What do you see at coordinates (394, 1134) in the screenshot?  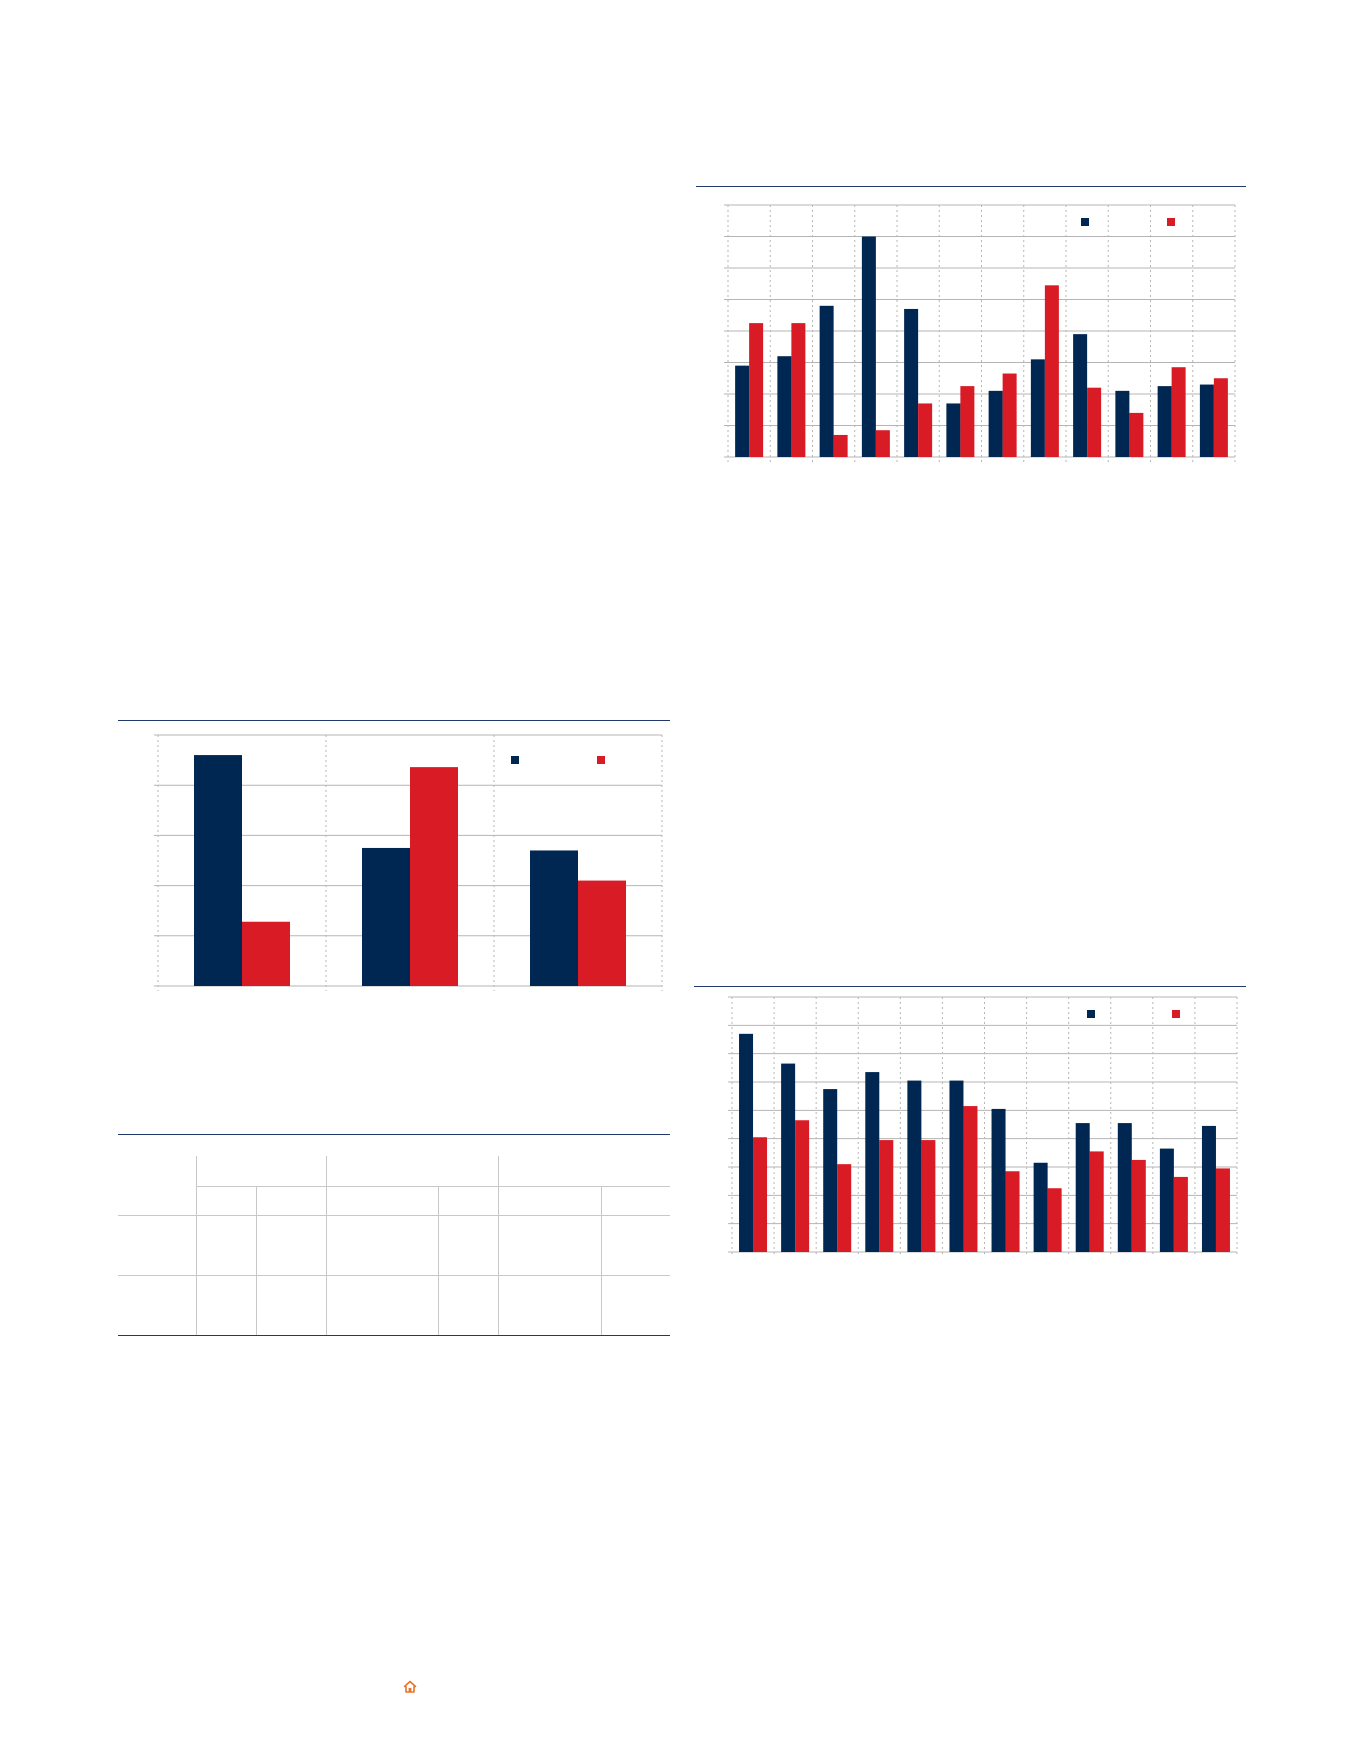 I see `table-title-rule` at bounding box center [394, 1134].